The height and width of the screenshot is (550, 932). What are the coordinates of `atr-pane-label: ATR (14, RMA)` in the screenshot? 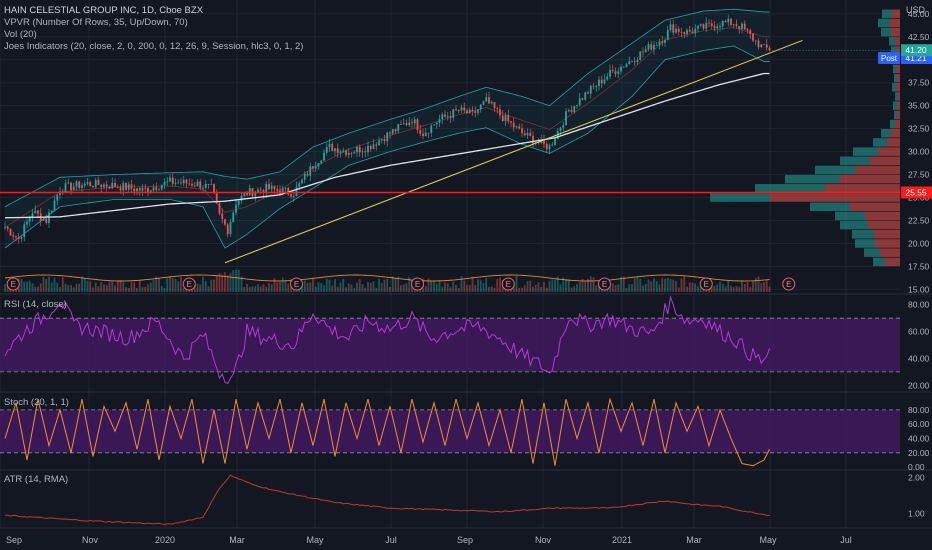 It's located at (36, 479).